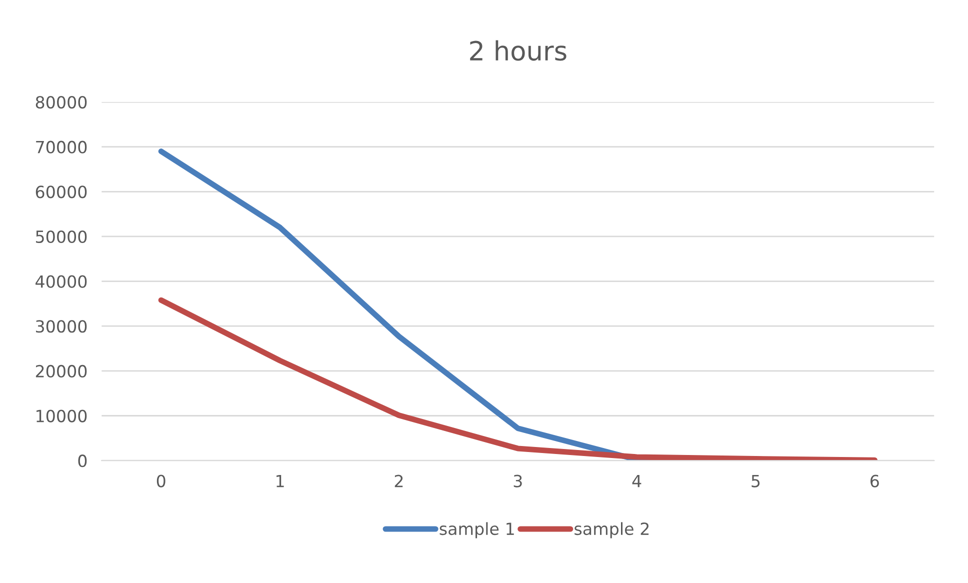 The height and width of the screenshot is (583, 968). What do you see at coordinates (61, 147) in the screenshot?
I see `y-tick-label: 70000` at bounding box center [61, 147].